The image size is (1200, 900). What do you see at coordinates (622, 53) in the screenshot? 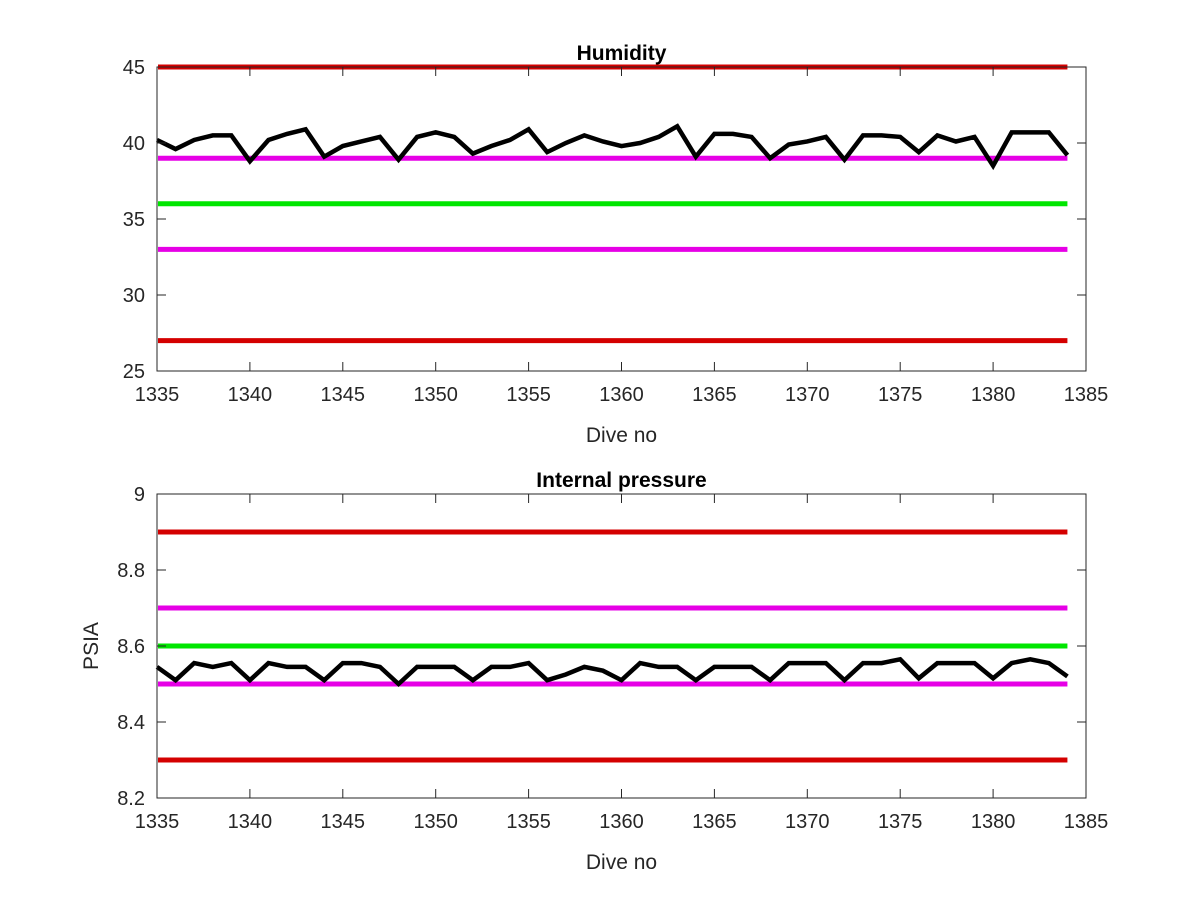
I see `chart-title: Humidity` at bounding box center [622, 53].